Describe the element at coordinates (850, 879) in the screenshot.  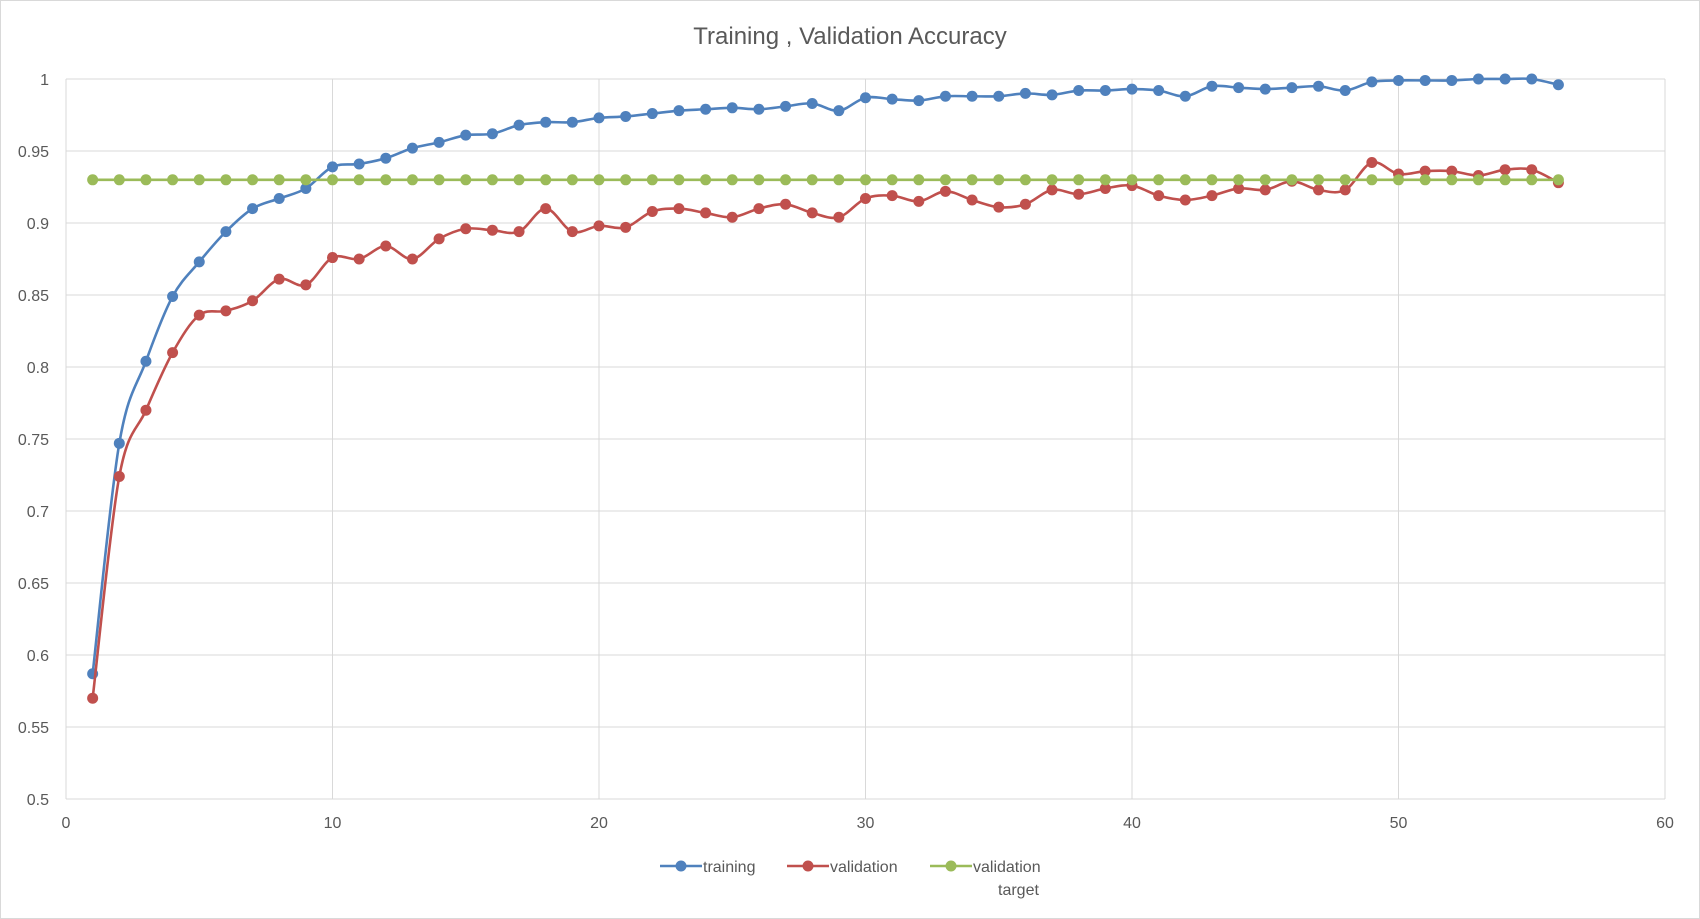
I see `legend: training validation validation target` at that location.